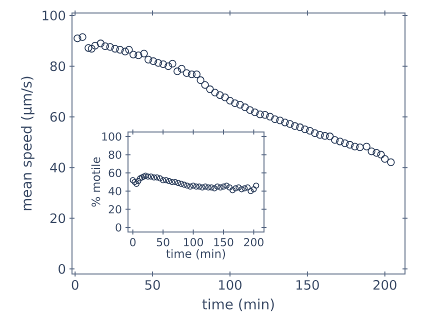 Image resolution: width=429 pixels, height=327 pixels. What do you see at coordinates (27, 143) in the screenshot?
I see `y-axis-title: mean speed (µm/s)` at bounding box center [27, 143].